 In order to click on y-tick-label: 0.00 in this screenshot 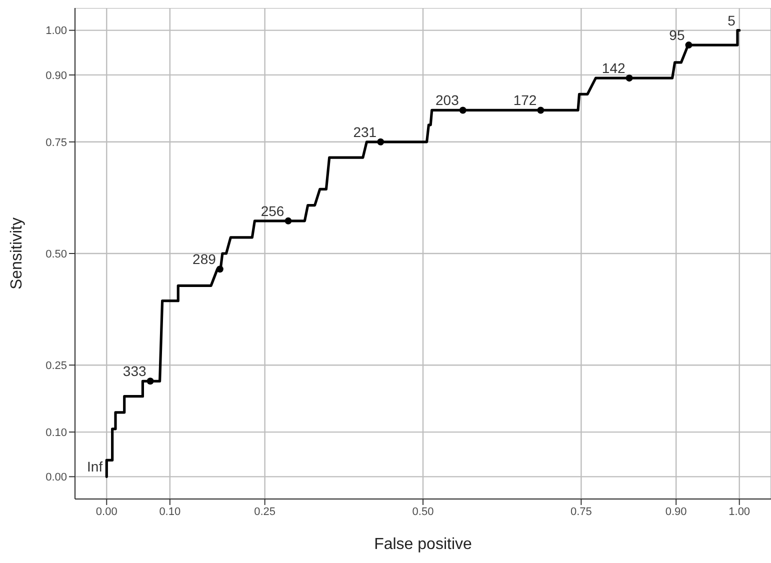, I will do `click(56, 478)`.